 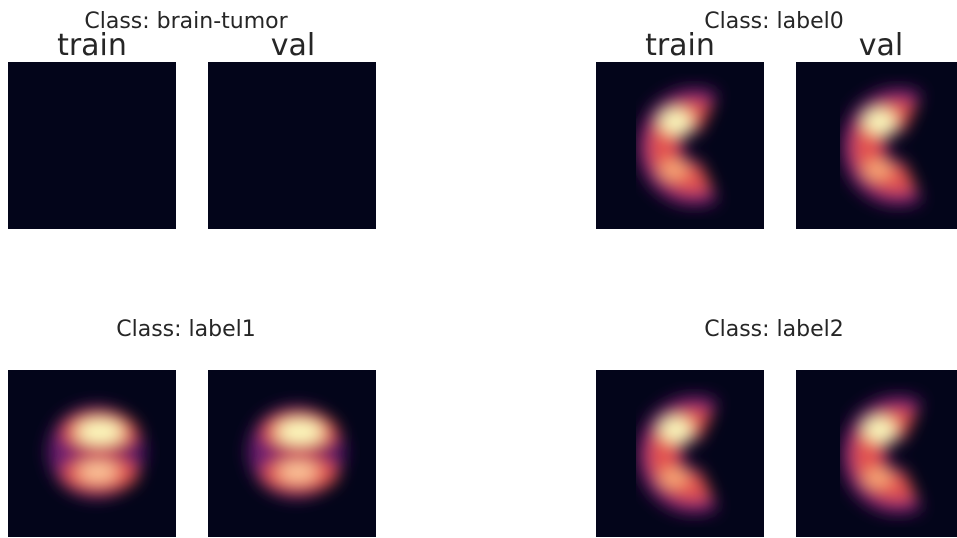 What do you see at coordinates (186, 329) in the screenshot?
I see `panel-title: Class: label1` at bounding box center [186, 329].